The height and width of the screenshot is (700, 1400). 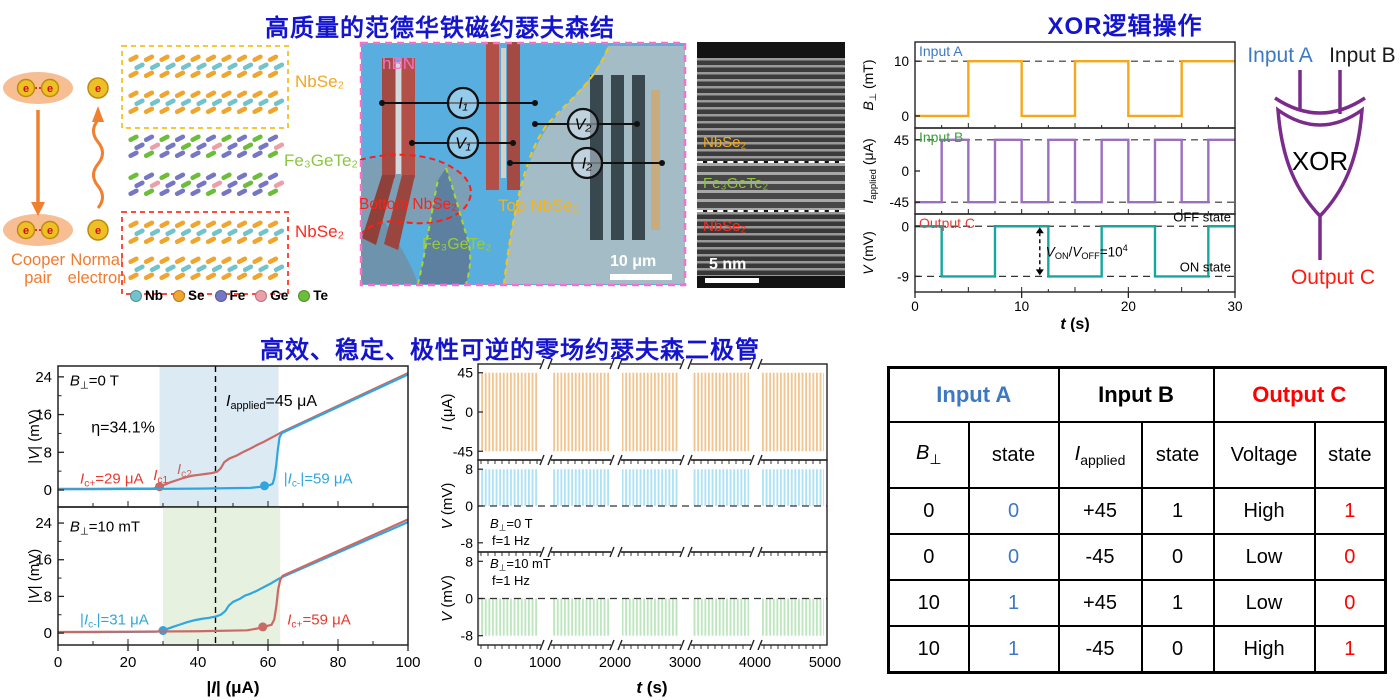 I want to click on y-axis-label: V (mV), so click(x=447, y=506).